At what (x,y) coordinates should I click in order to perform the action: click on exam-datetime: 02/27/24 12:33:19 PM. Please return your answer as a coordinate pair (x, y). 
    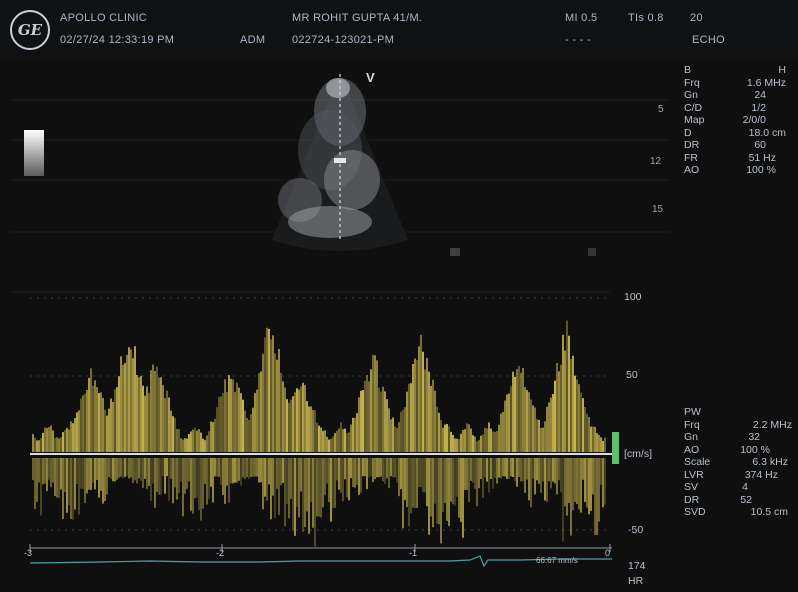
    Looking at the image, I should click on (117, 40).